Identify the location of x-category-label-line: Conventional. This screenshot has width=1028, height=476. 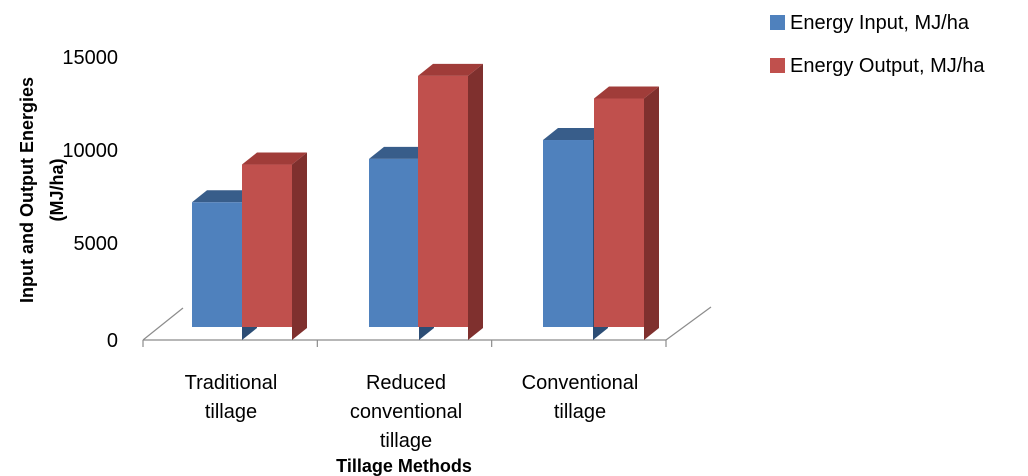
(580, 383).